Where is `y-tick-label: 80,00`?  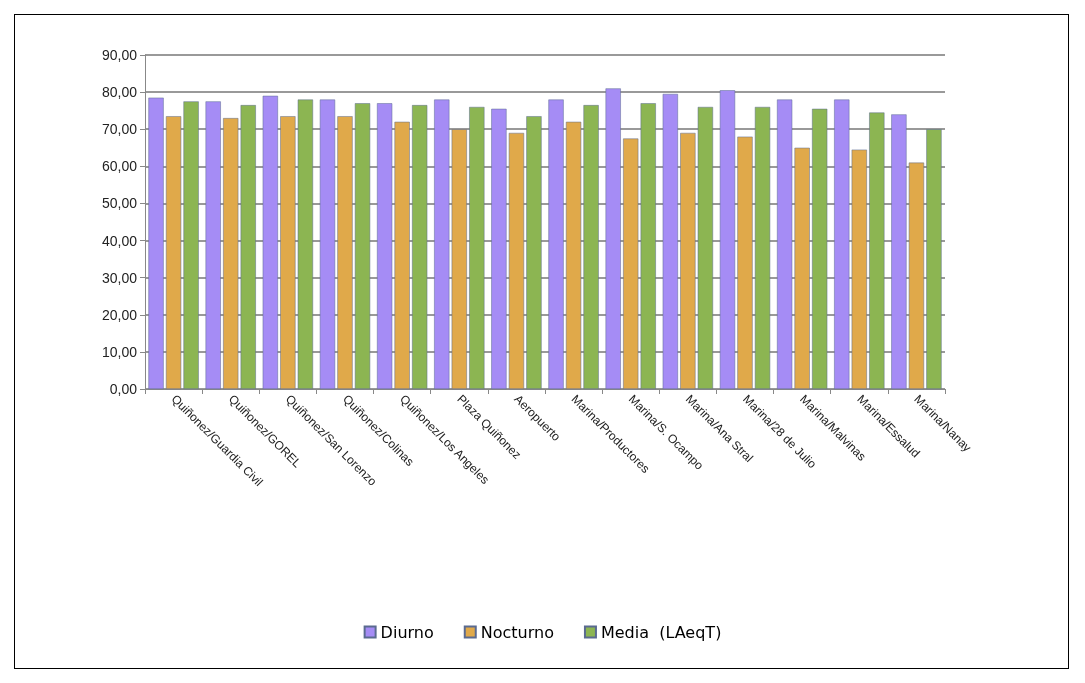 y-tick-label: 80,00 is located at coordinates (119, 92).